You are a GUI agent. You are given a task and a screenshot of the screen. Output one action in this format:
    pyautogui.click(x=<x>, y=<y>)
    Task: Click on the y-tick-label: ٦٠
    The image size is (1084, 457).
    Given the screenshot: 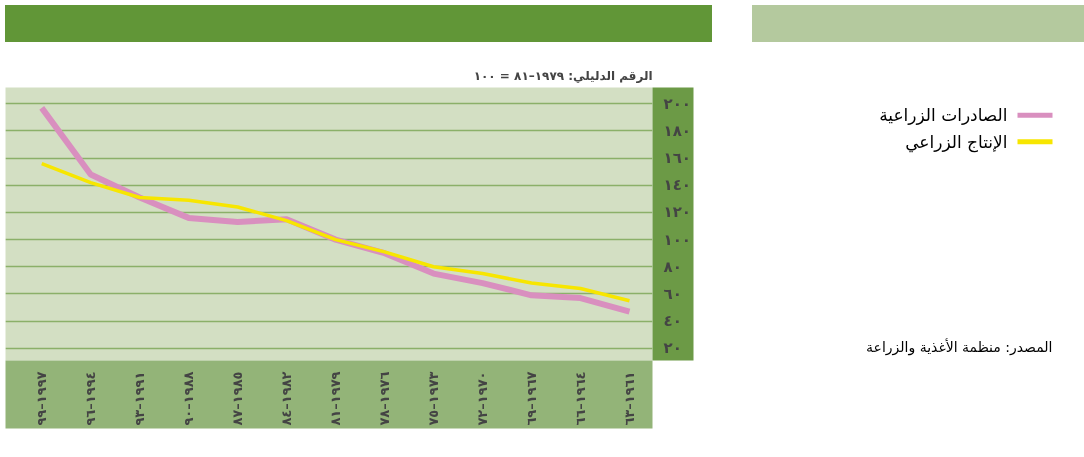 What is the action you would take?
    pyautogui.click(x=672, y=293)
    